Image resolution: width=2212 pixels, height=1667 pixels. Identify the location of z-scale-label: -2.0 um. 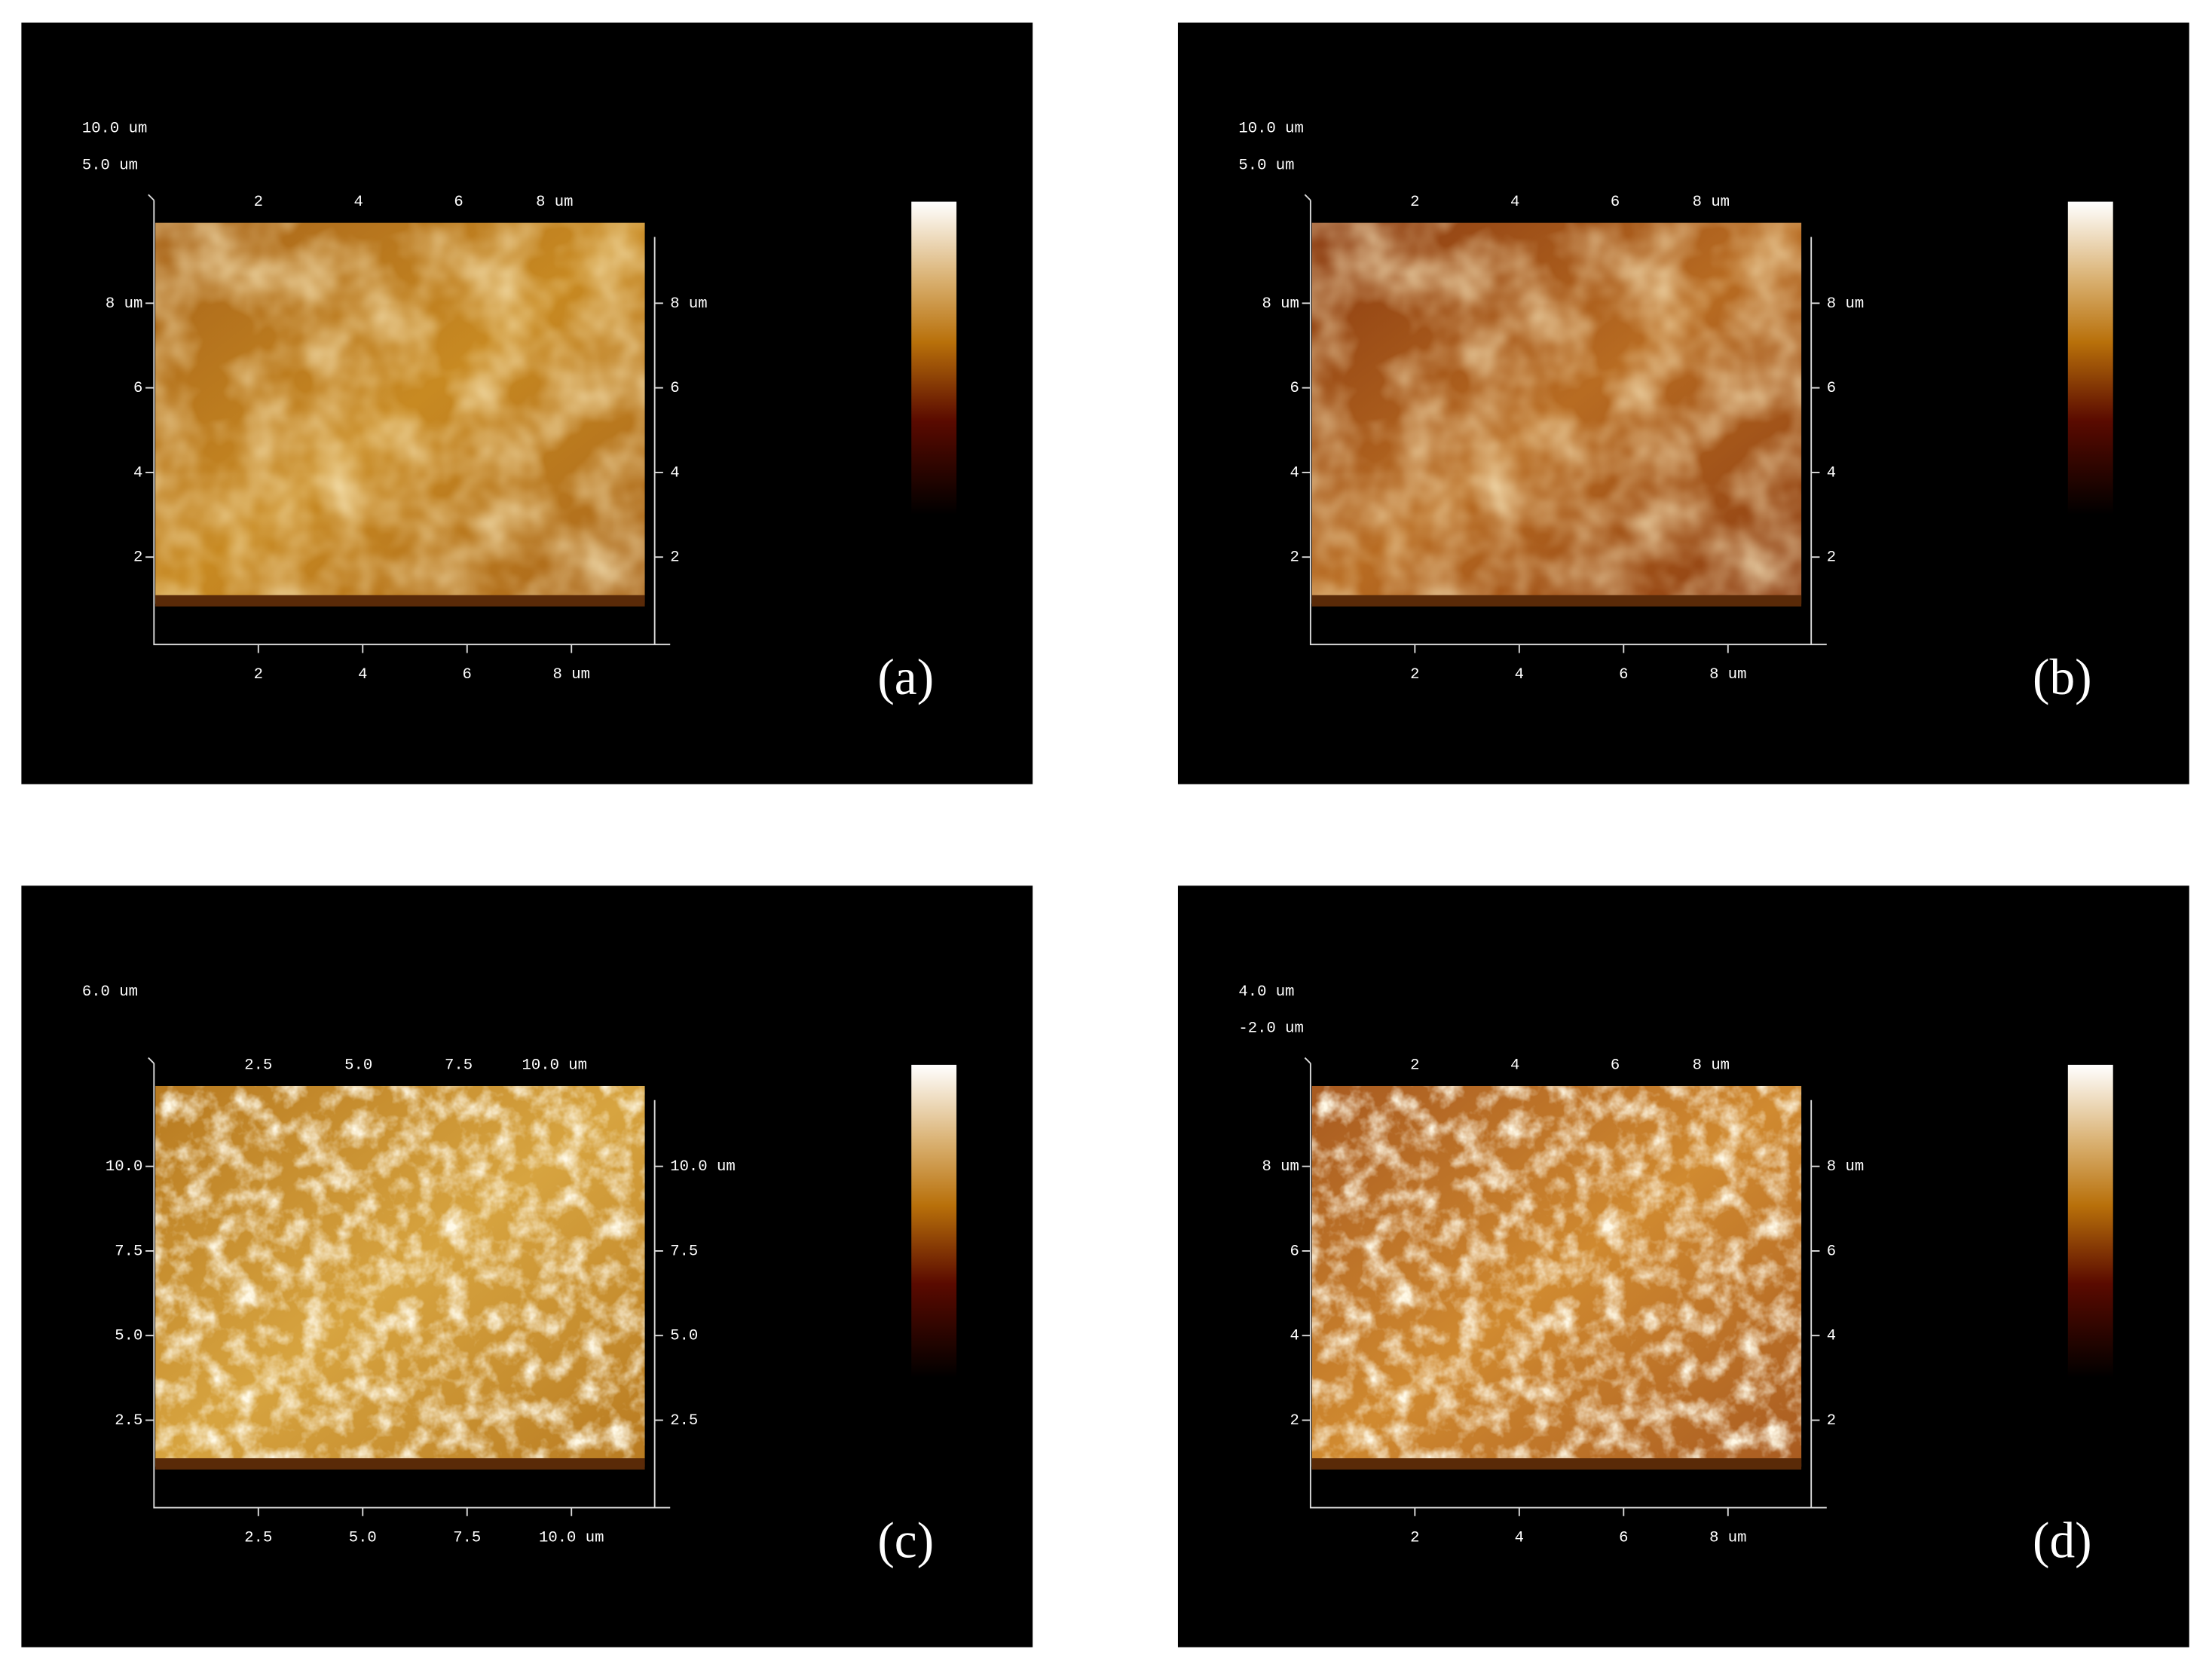
(1271, 1029).